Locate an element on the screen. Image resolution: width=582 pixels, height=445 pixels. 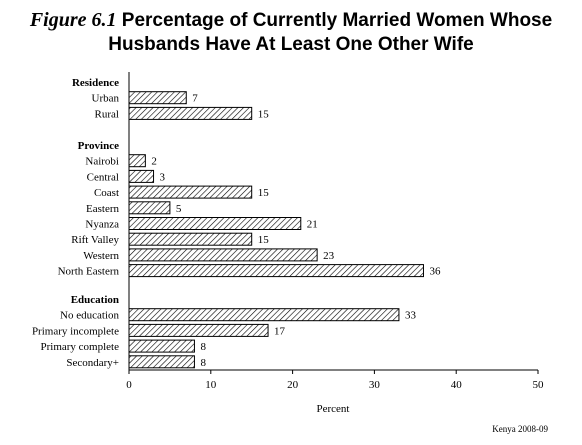
value-label-primary-complete: 8 is located at coordinates (203, 347).